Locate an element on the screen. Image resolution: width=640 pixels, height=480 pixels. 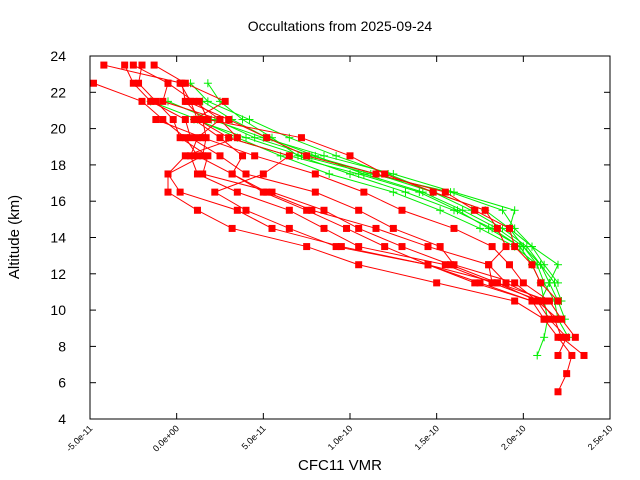
y-tick-label: 24 is located at coordinates (58, 56).